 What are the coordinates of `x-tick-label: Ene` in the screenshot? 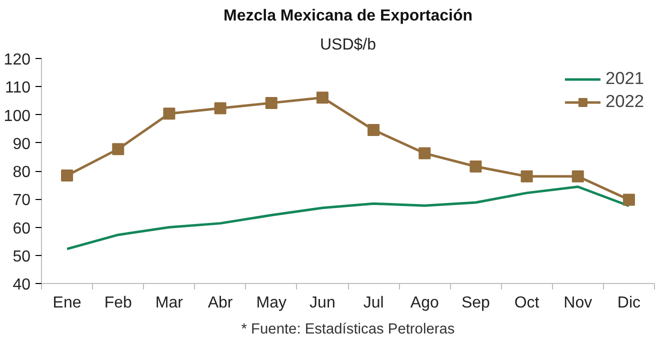 It's located at (67, 303).